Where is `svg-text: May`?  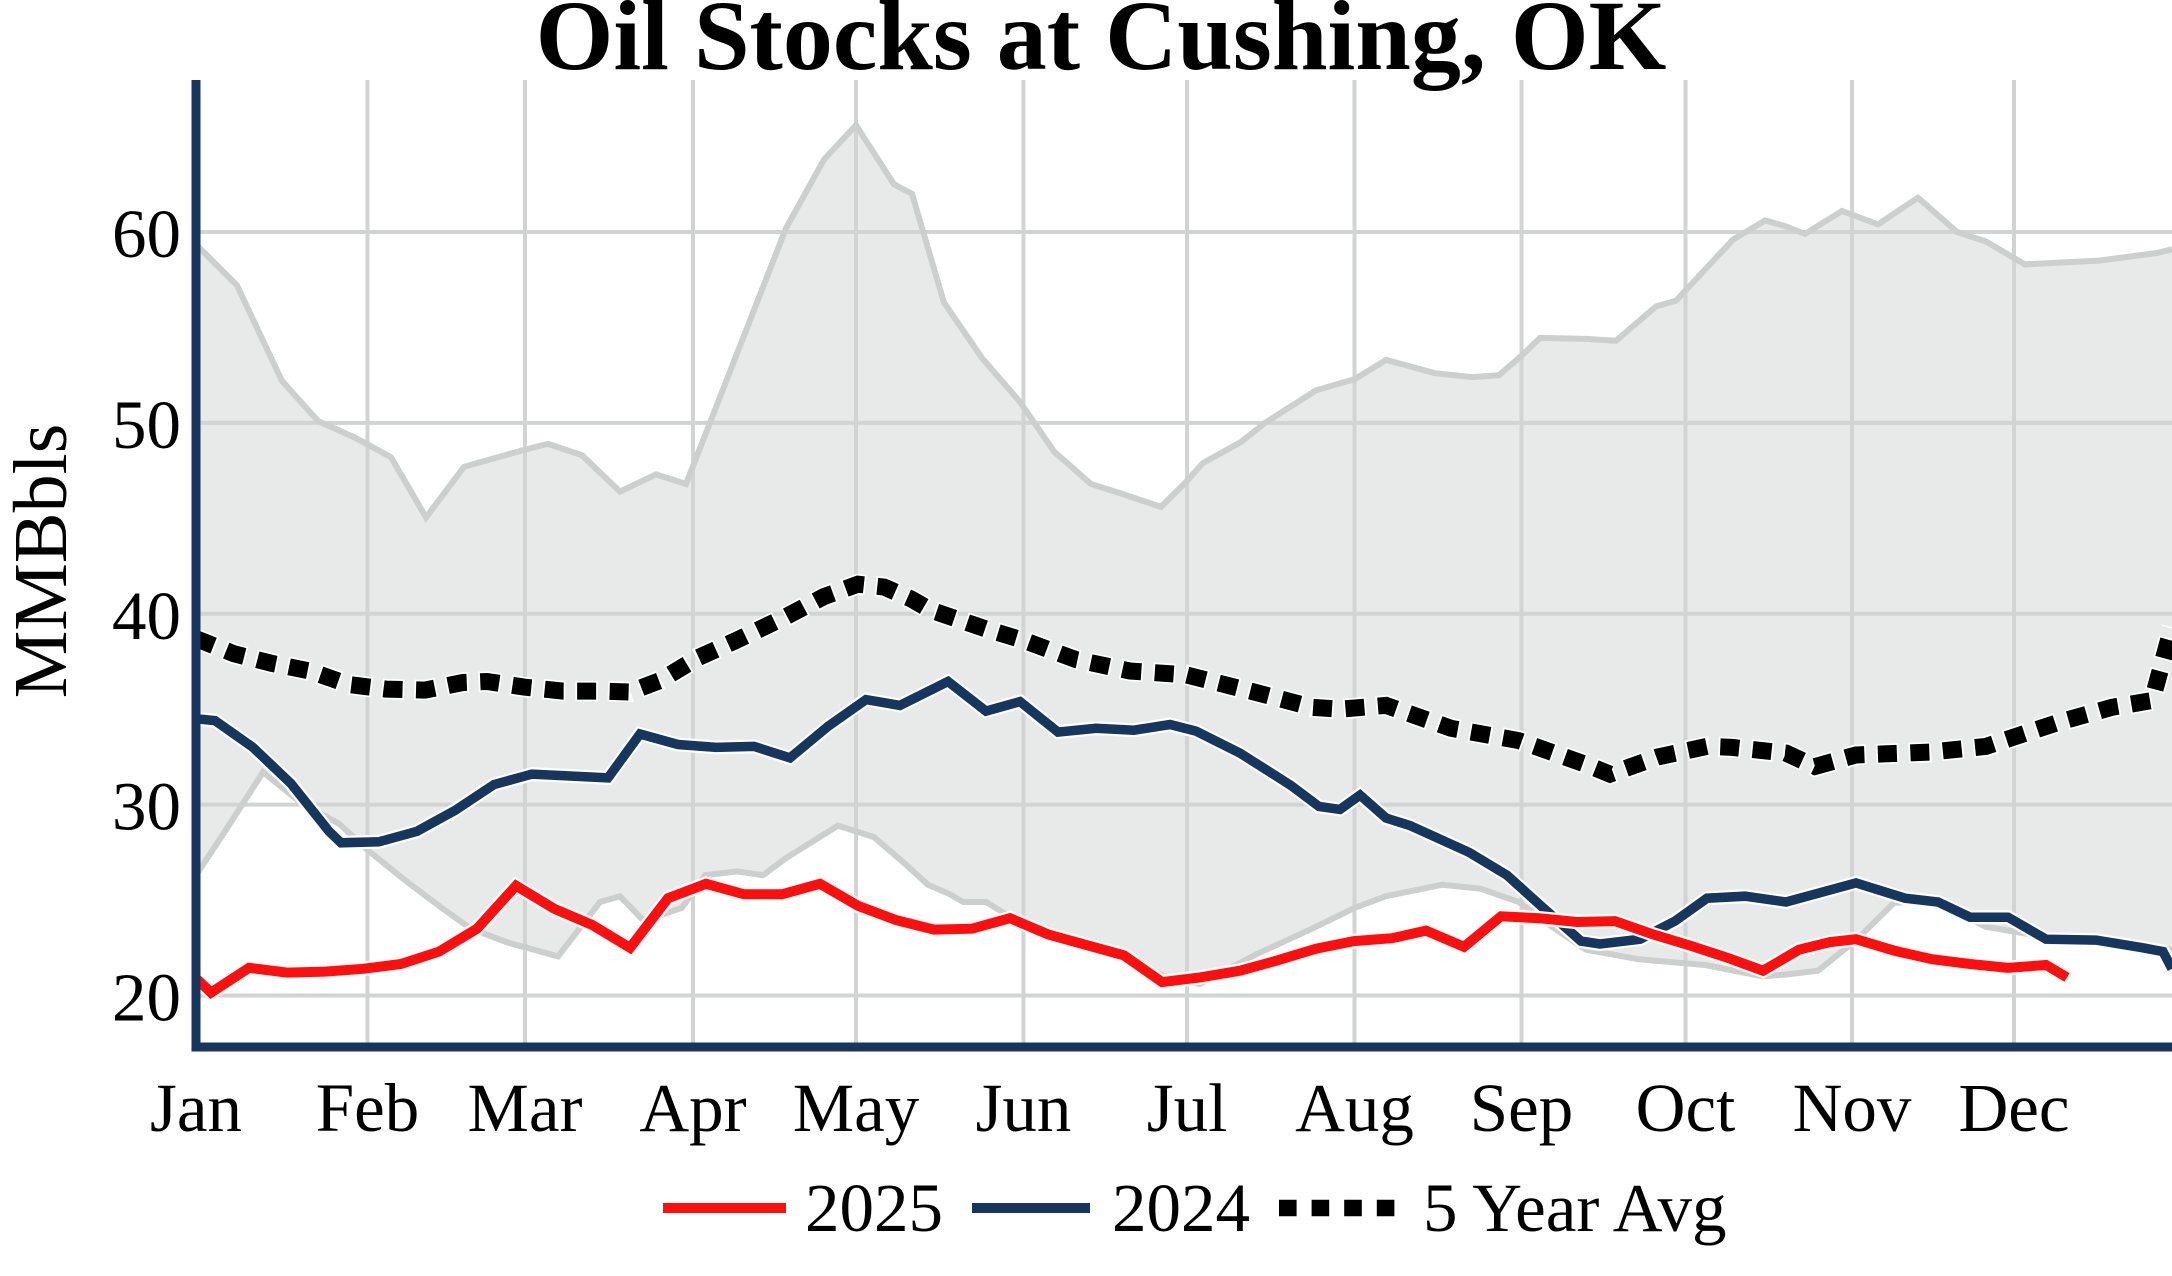 svg-text: May is located at coordinates (856, 1108).